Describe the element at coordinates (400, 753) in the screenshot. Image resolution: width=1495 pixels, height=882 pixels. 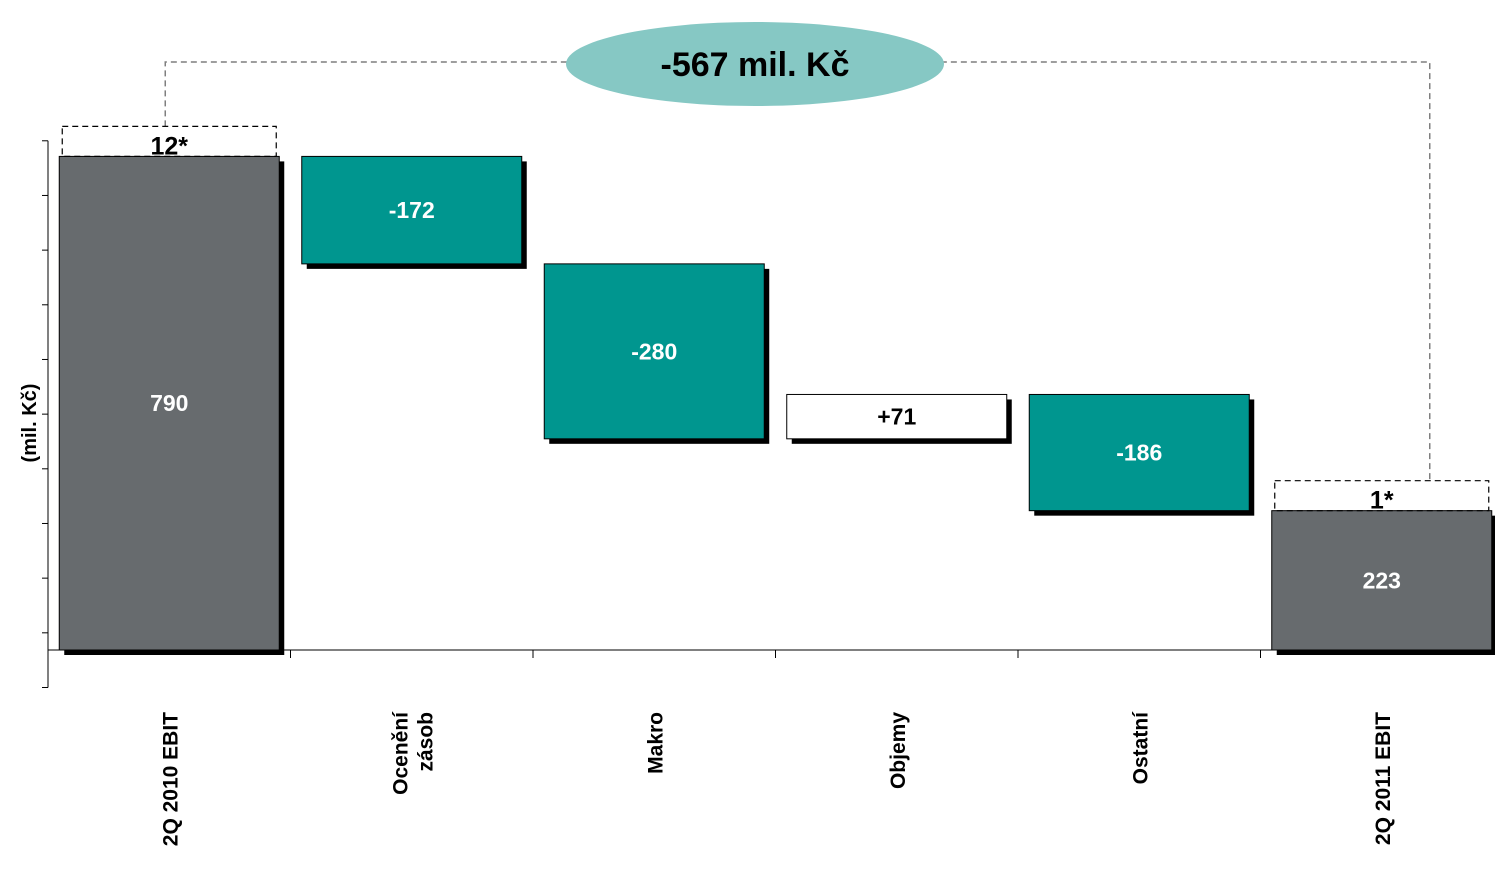
I see `category-label-line: Ocenění` at that location.